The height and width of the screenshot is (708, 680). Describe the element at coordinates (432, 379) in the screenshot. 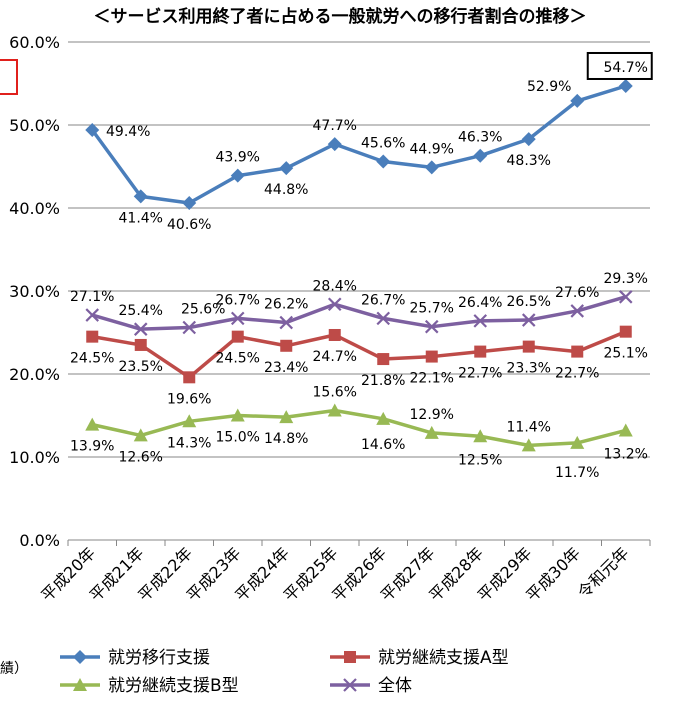

I see `data-label: 22.1%` at that location.